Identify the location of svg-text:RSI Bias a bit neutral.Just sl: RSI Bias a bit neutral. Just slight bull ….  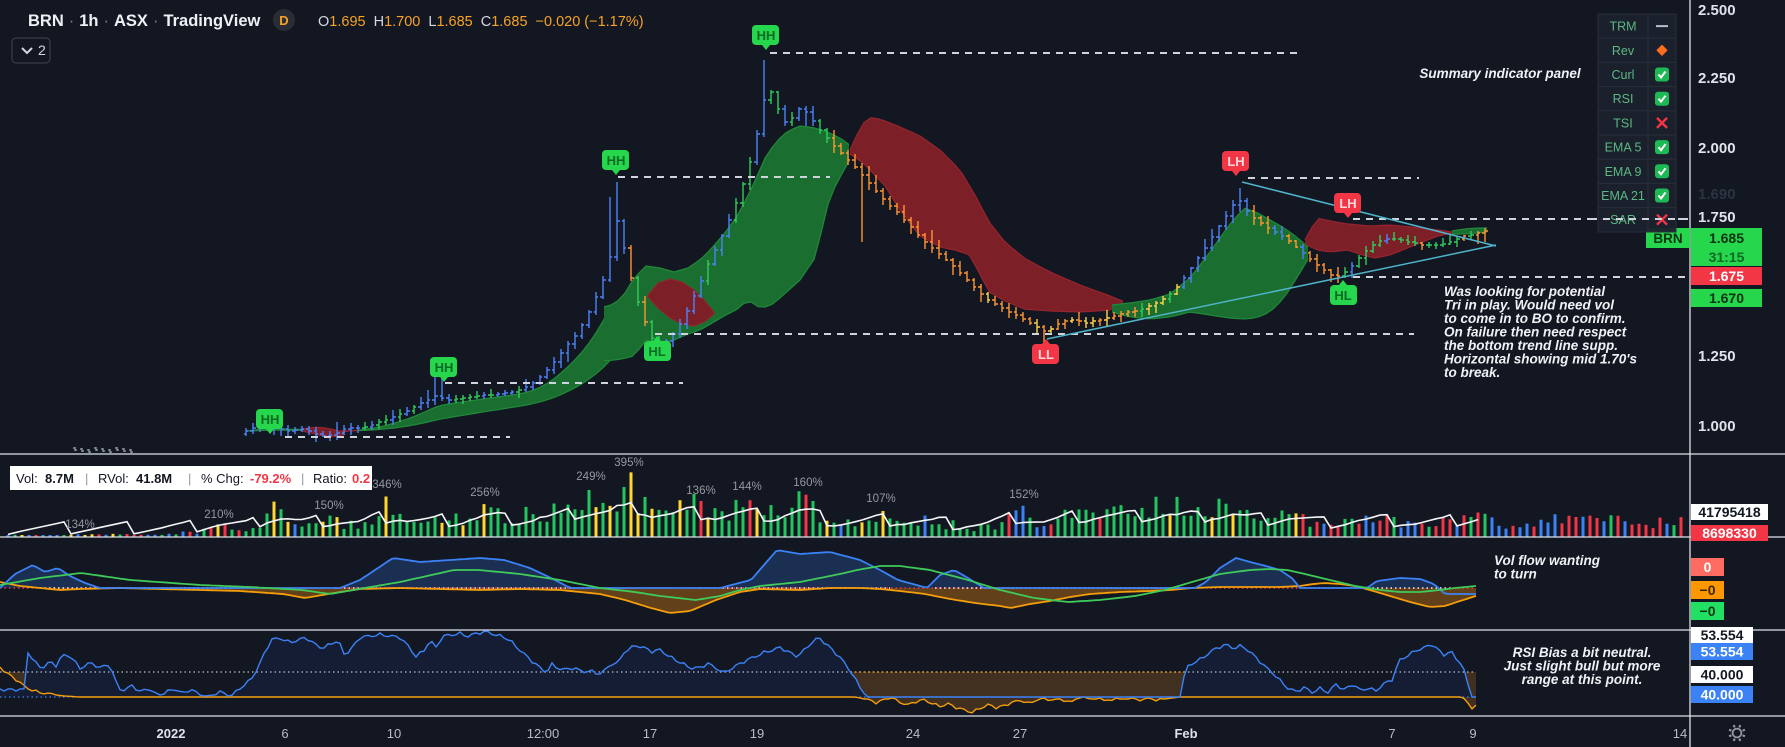
(1582, 666).